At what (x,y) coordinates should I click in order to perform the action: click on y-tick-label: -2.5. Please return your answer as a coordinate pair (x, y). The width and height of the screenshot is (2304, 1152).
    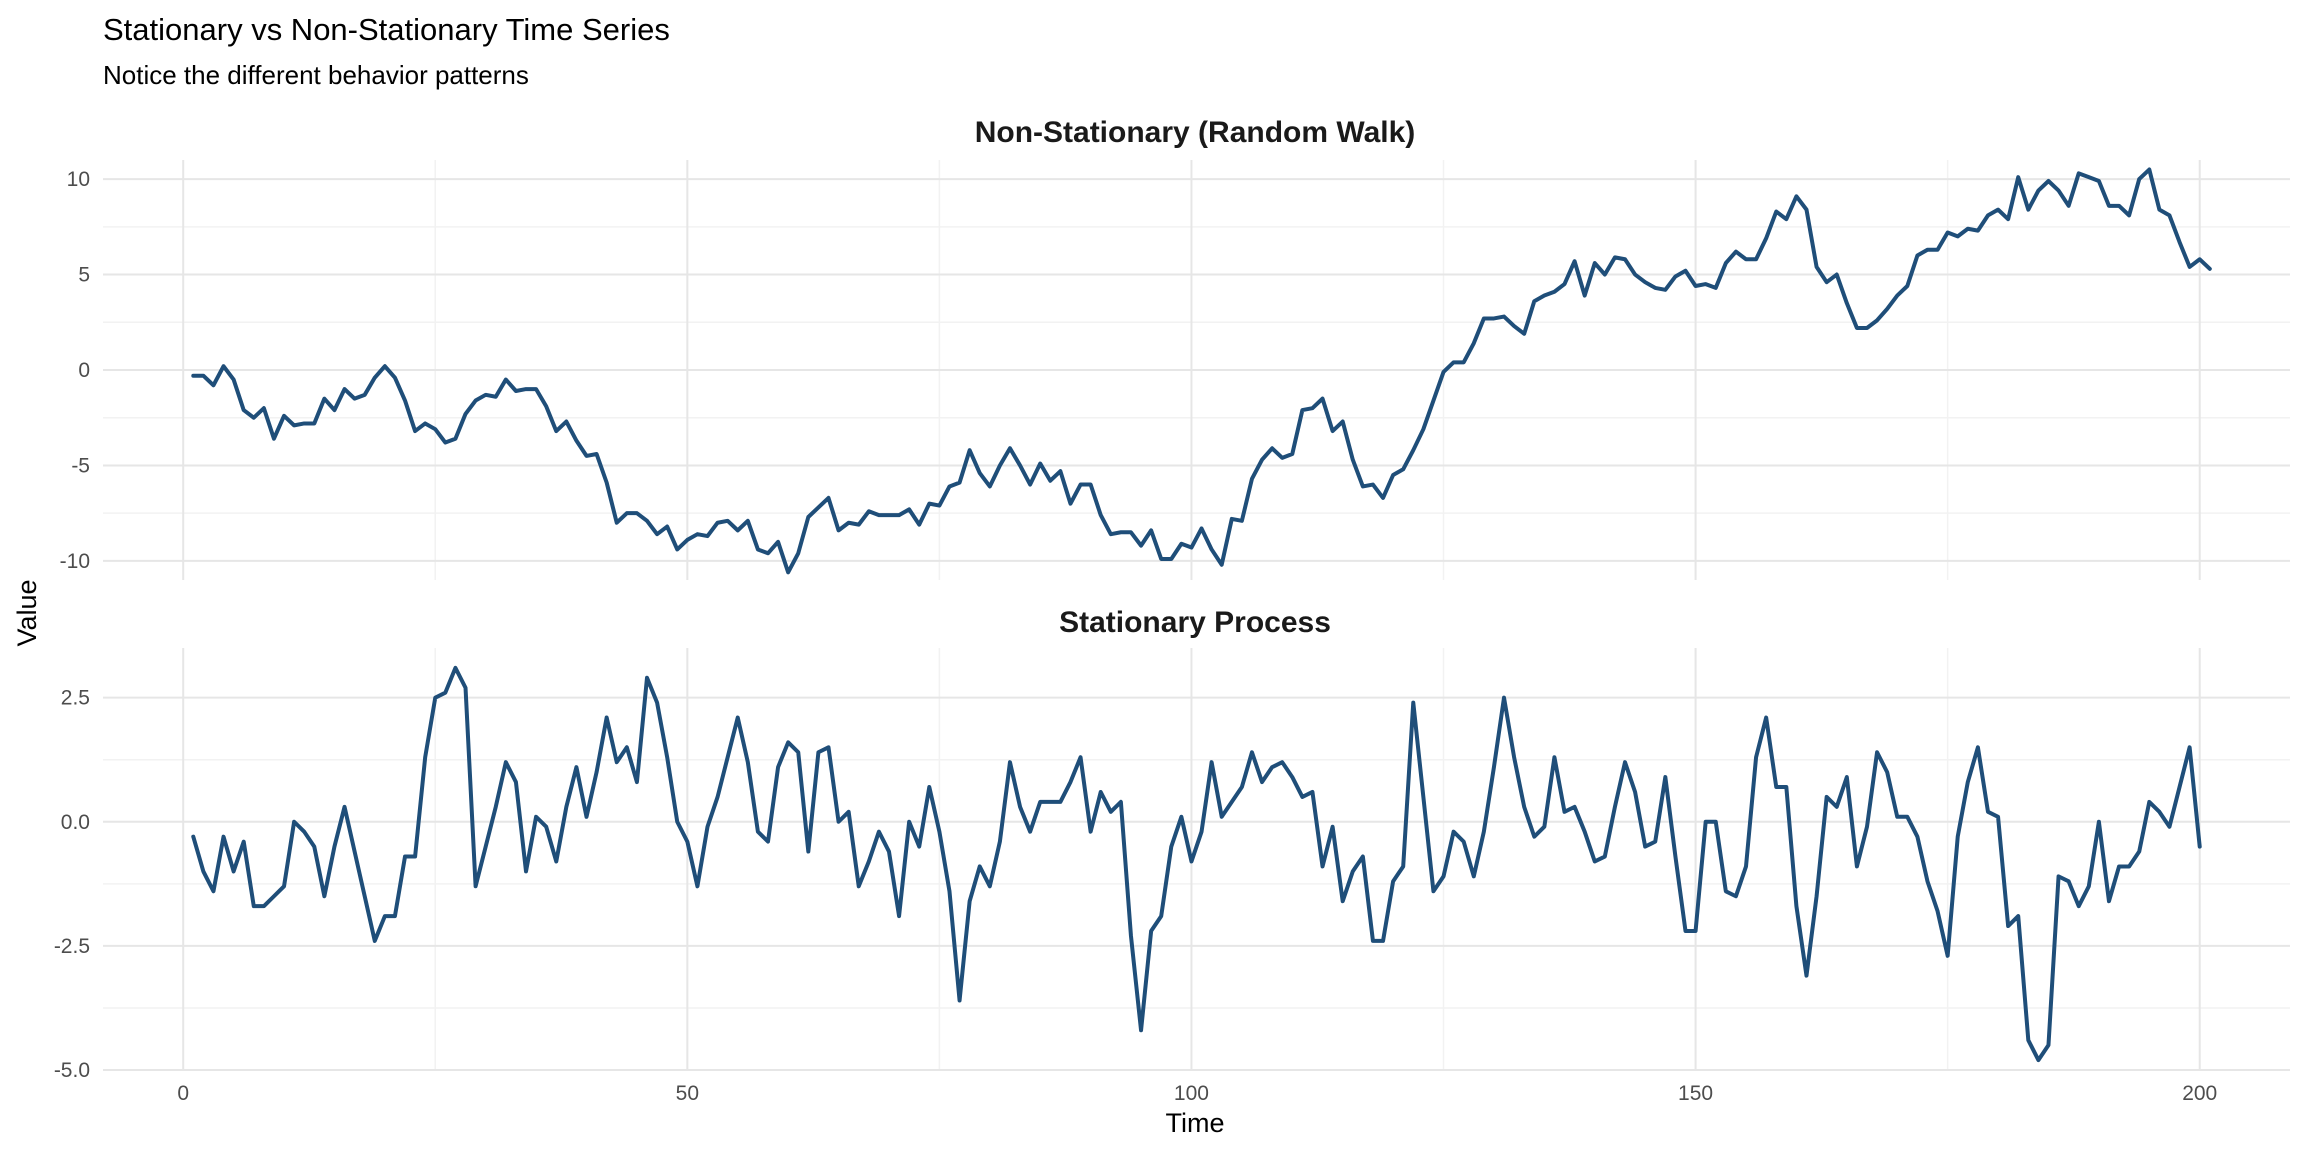
    Looking at the image, I should click on (72, 946).